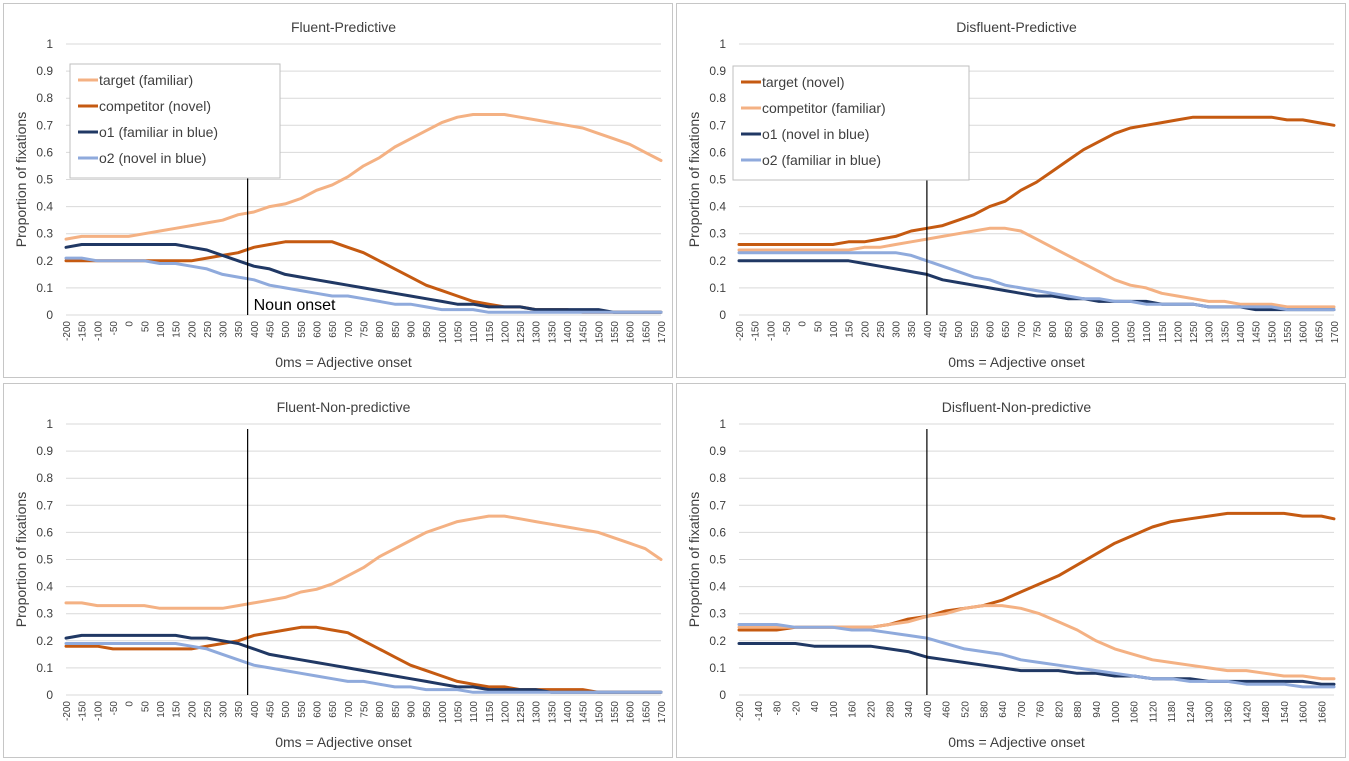  What do you see at coordinates (1266, 712) in the screenshot?
I see `x-tick-label: 1480` at bounding box center [1266, 712].